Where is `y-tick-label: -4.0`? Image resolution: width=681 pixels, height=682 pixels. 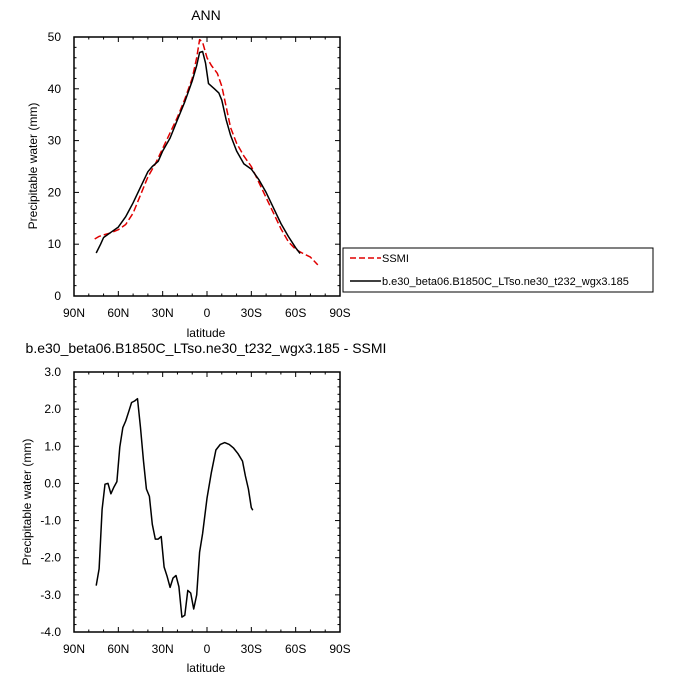
y-tick-label: -4.0 is located at coordinates (50, 632).